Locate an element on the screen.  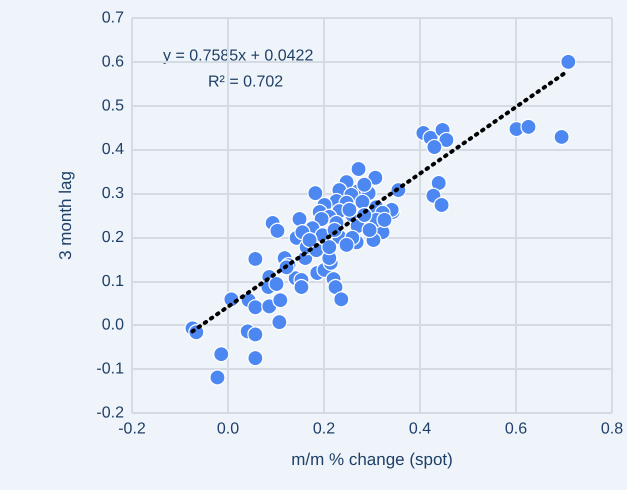
y-axis-title: 3 month lag is located at coordinates (65, 215).